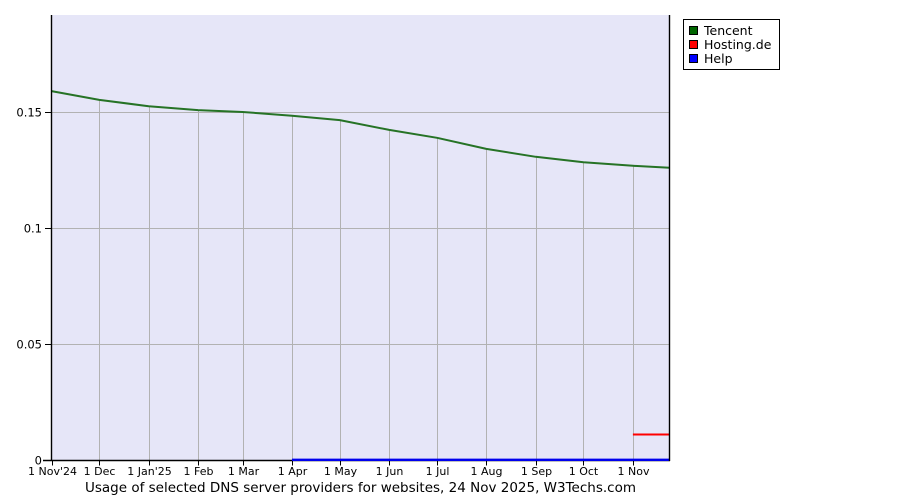  I want to click on legend-item-help: Help, so click(732, 58).